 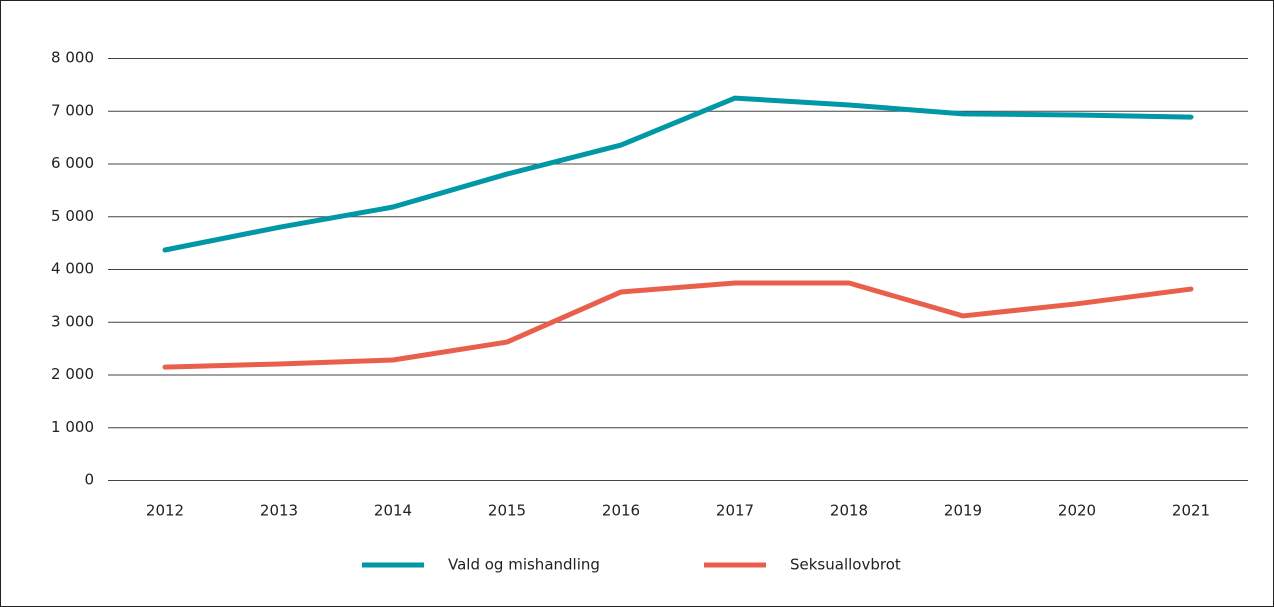 I want to click on x-tick-label: 2018, so click(x=849, y=511).